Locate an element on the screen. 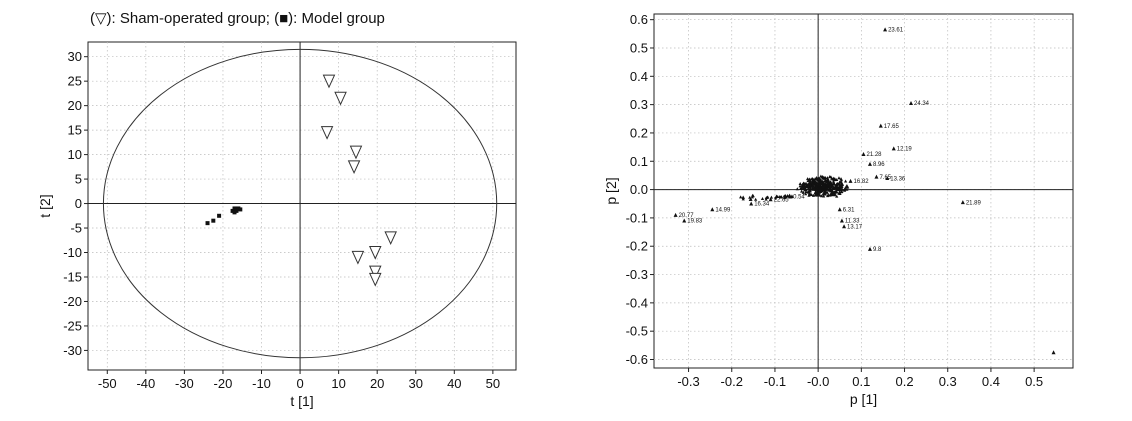  y-tick-label: 0 is located at coordinates (78, 203).